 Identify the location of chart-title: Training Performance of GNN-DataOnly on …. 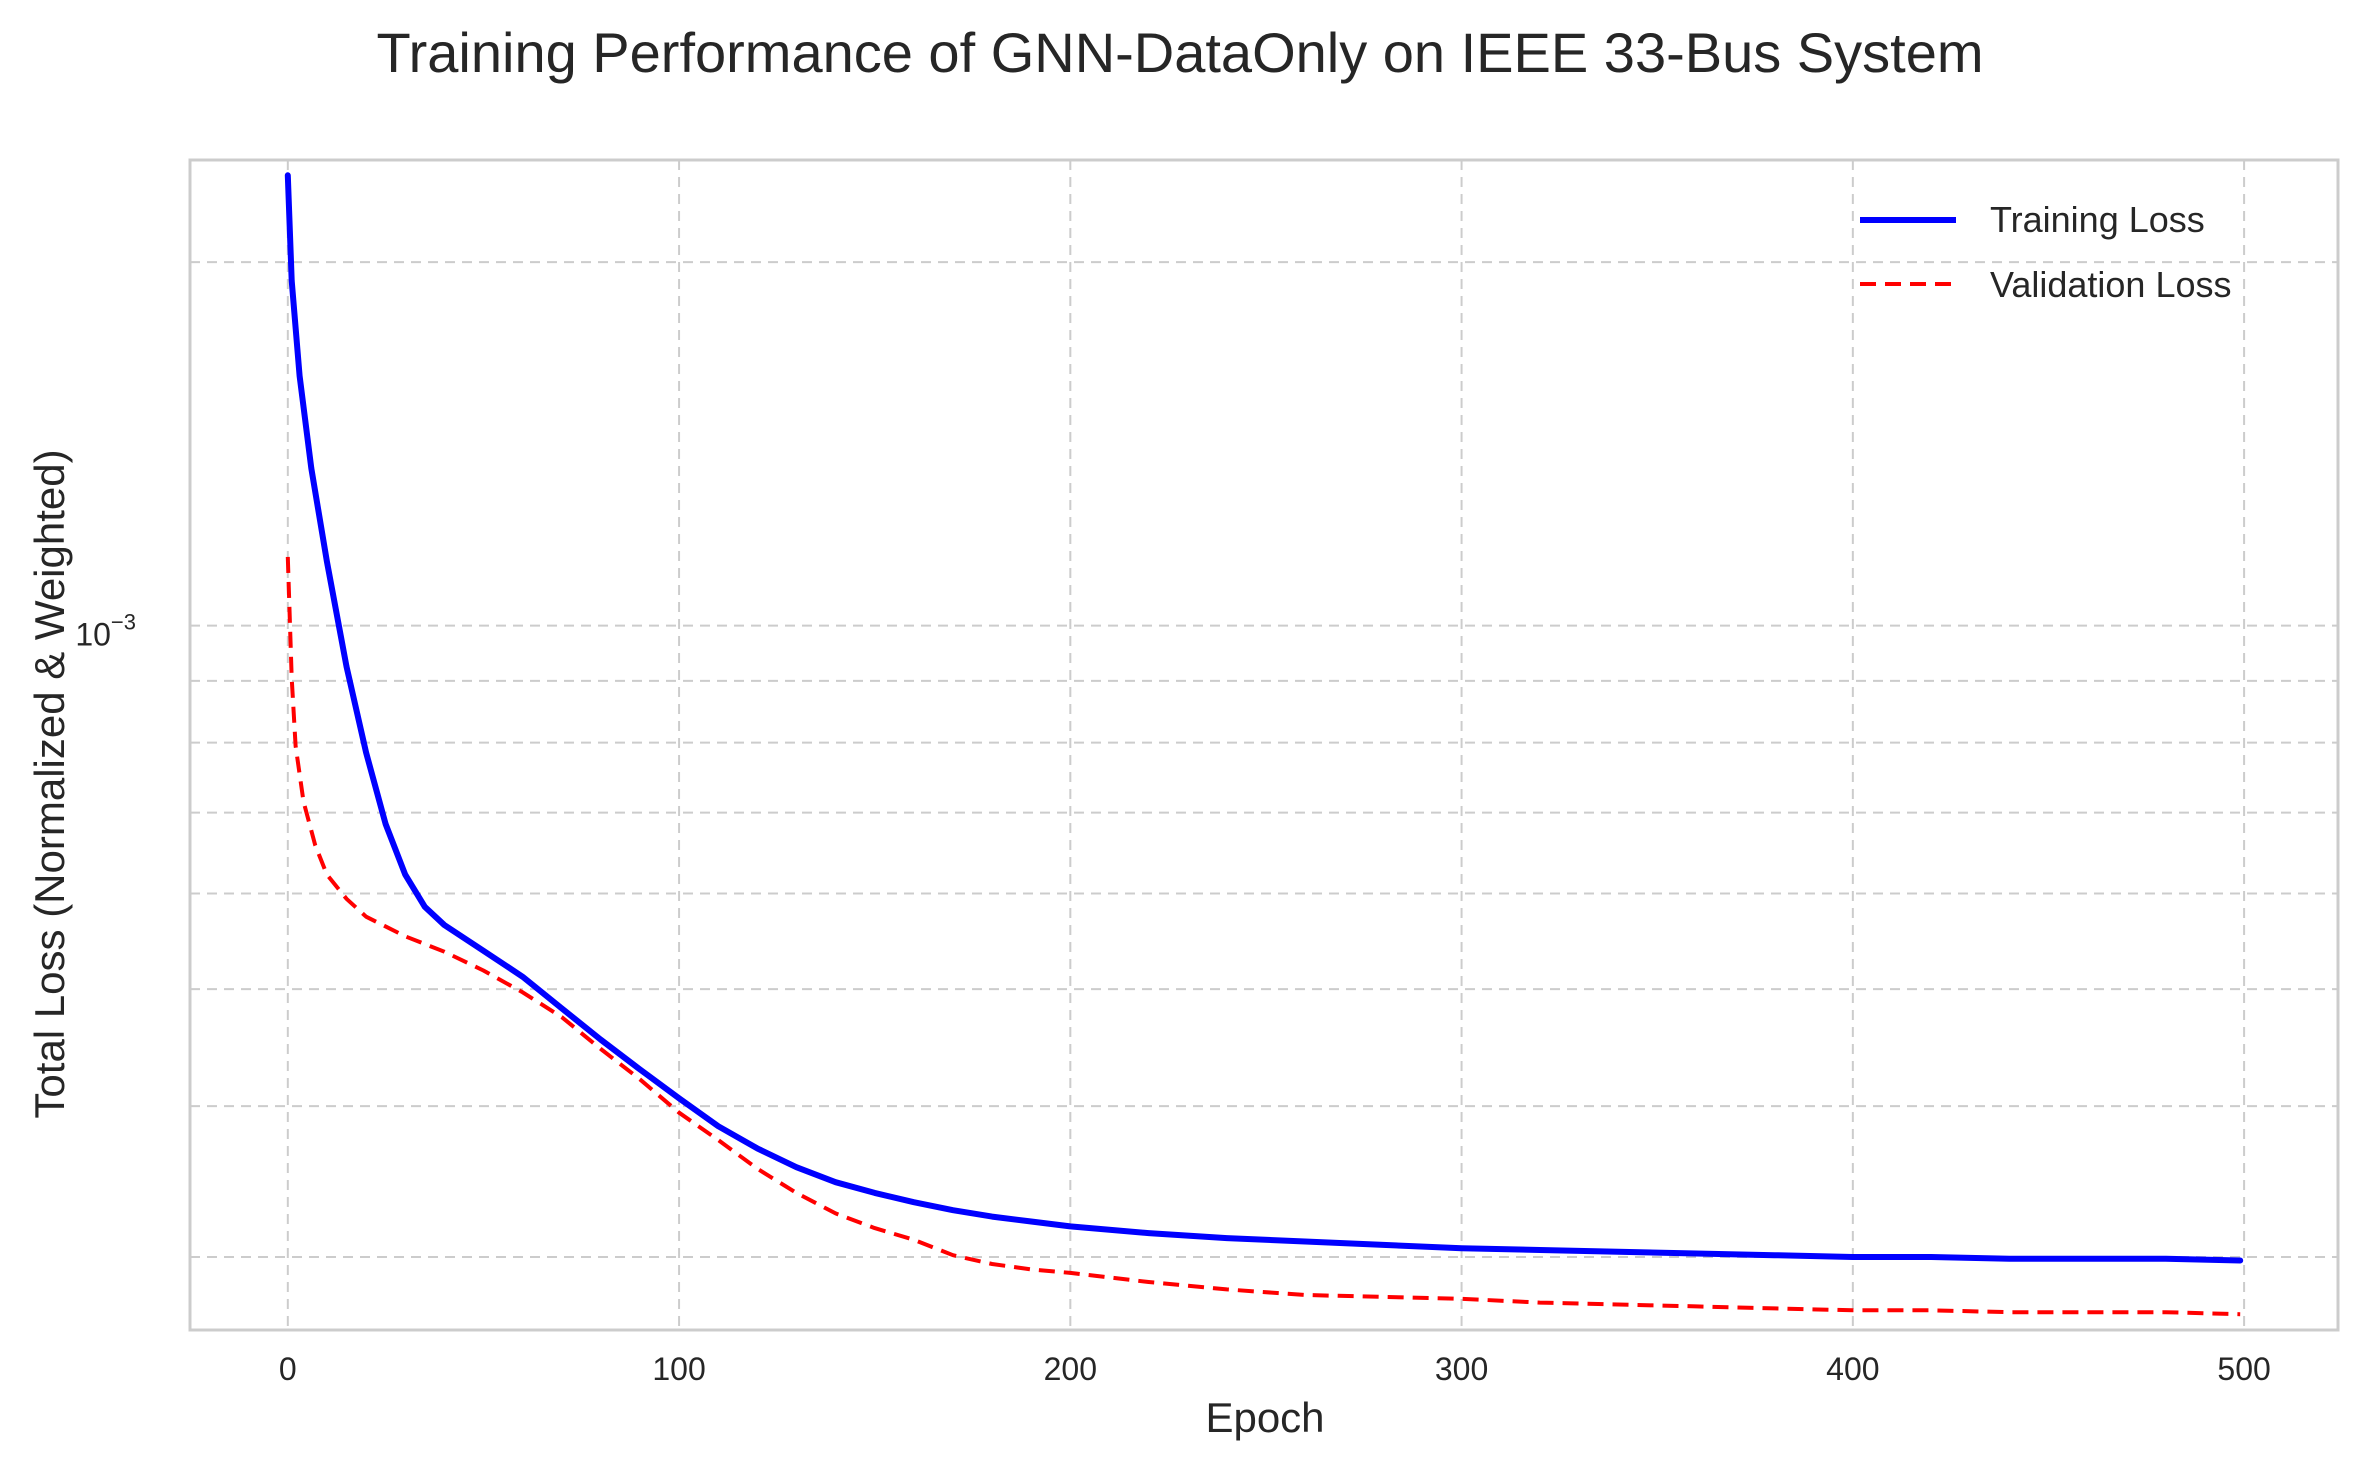
(1180, 52).